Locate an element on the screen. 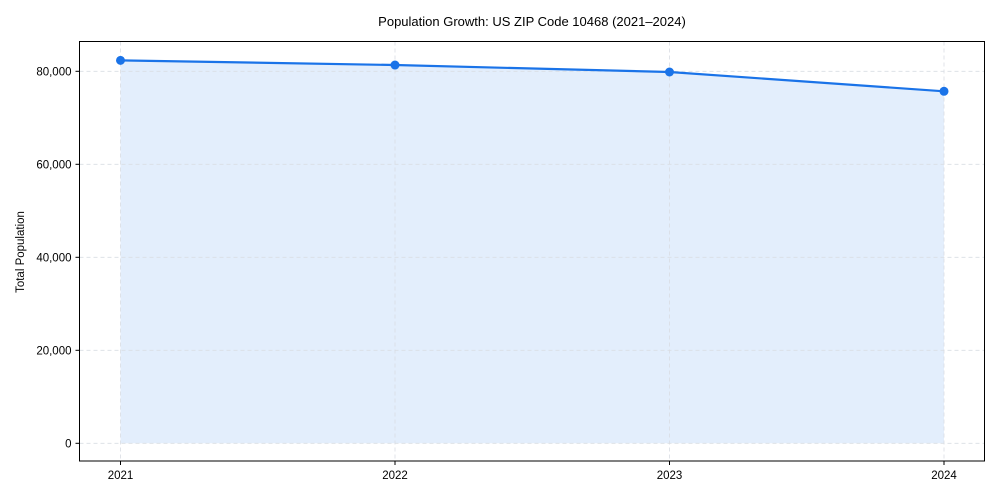 This screenshot has width=1000, height=500. y-tick-label: 20,000 is located at coordinates (53, 351).